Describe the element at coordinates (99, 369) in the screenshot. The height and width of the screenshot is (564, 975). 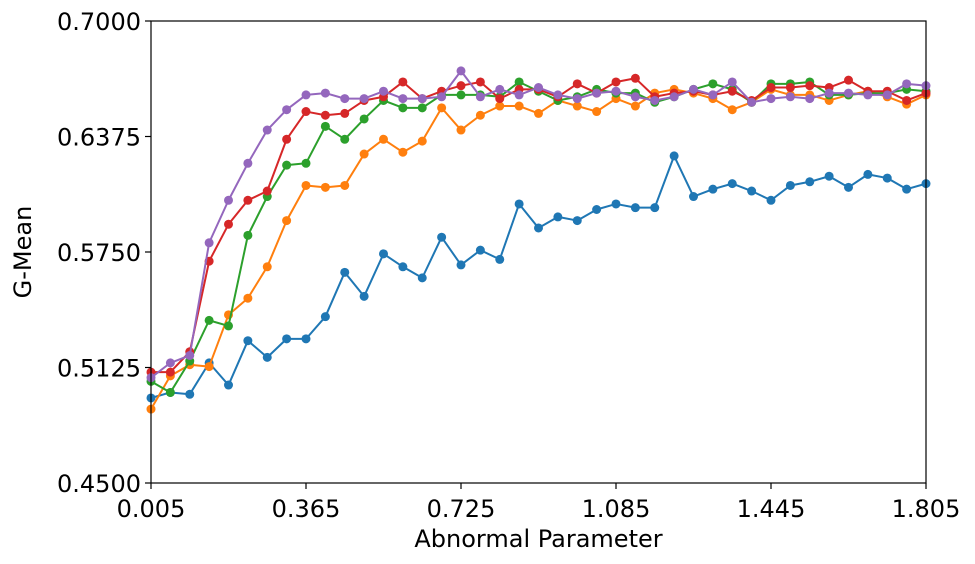
I see `y-tick-label: 0.5125` at that location.